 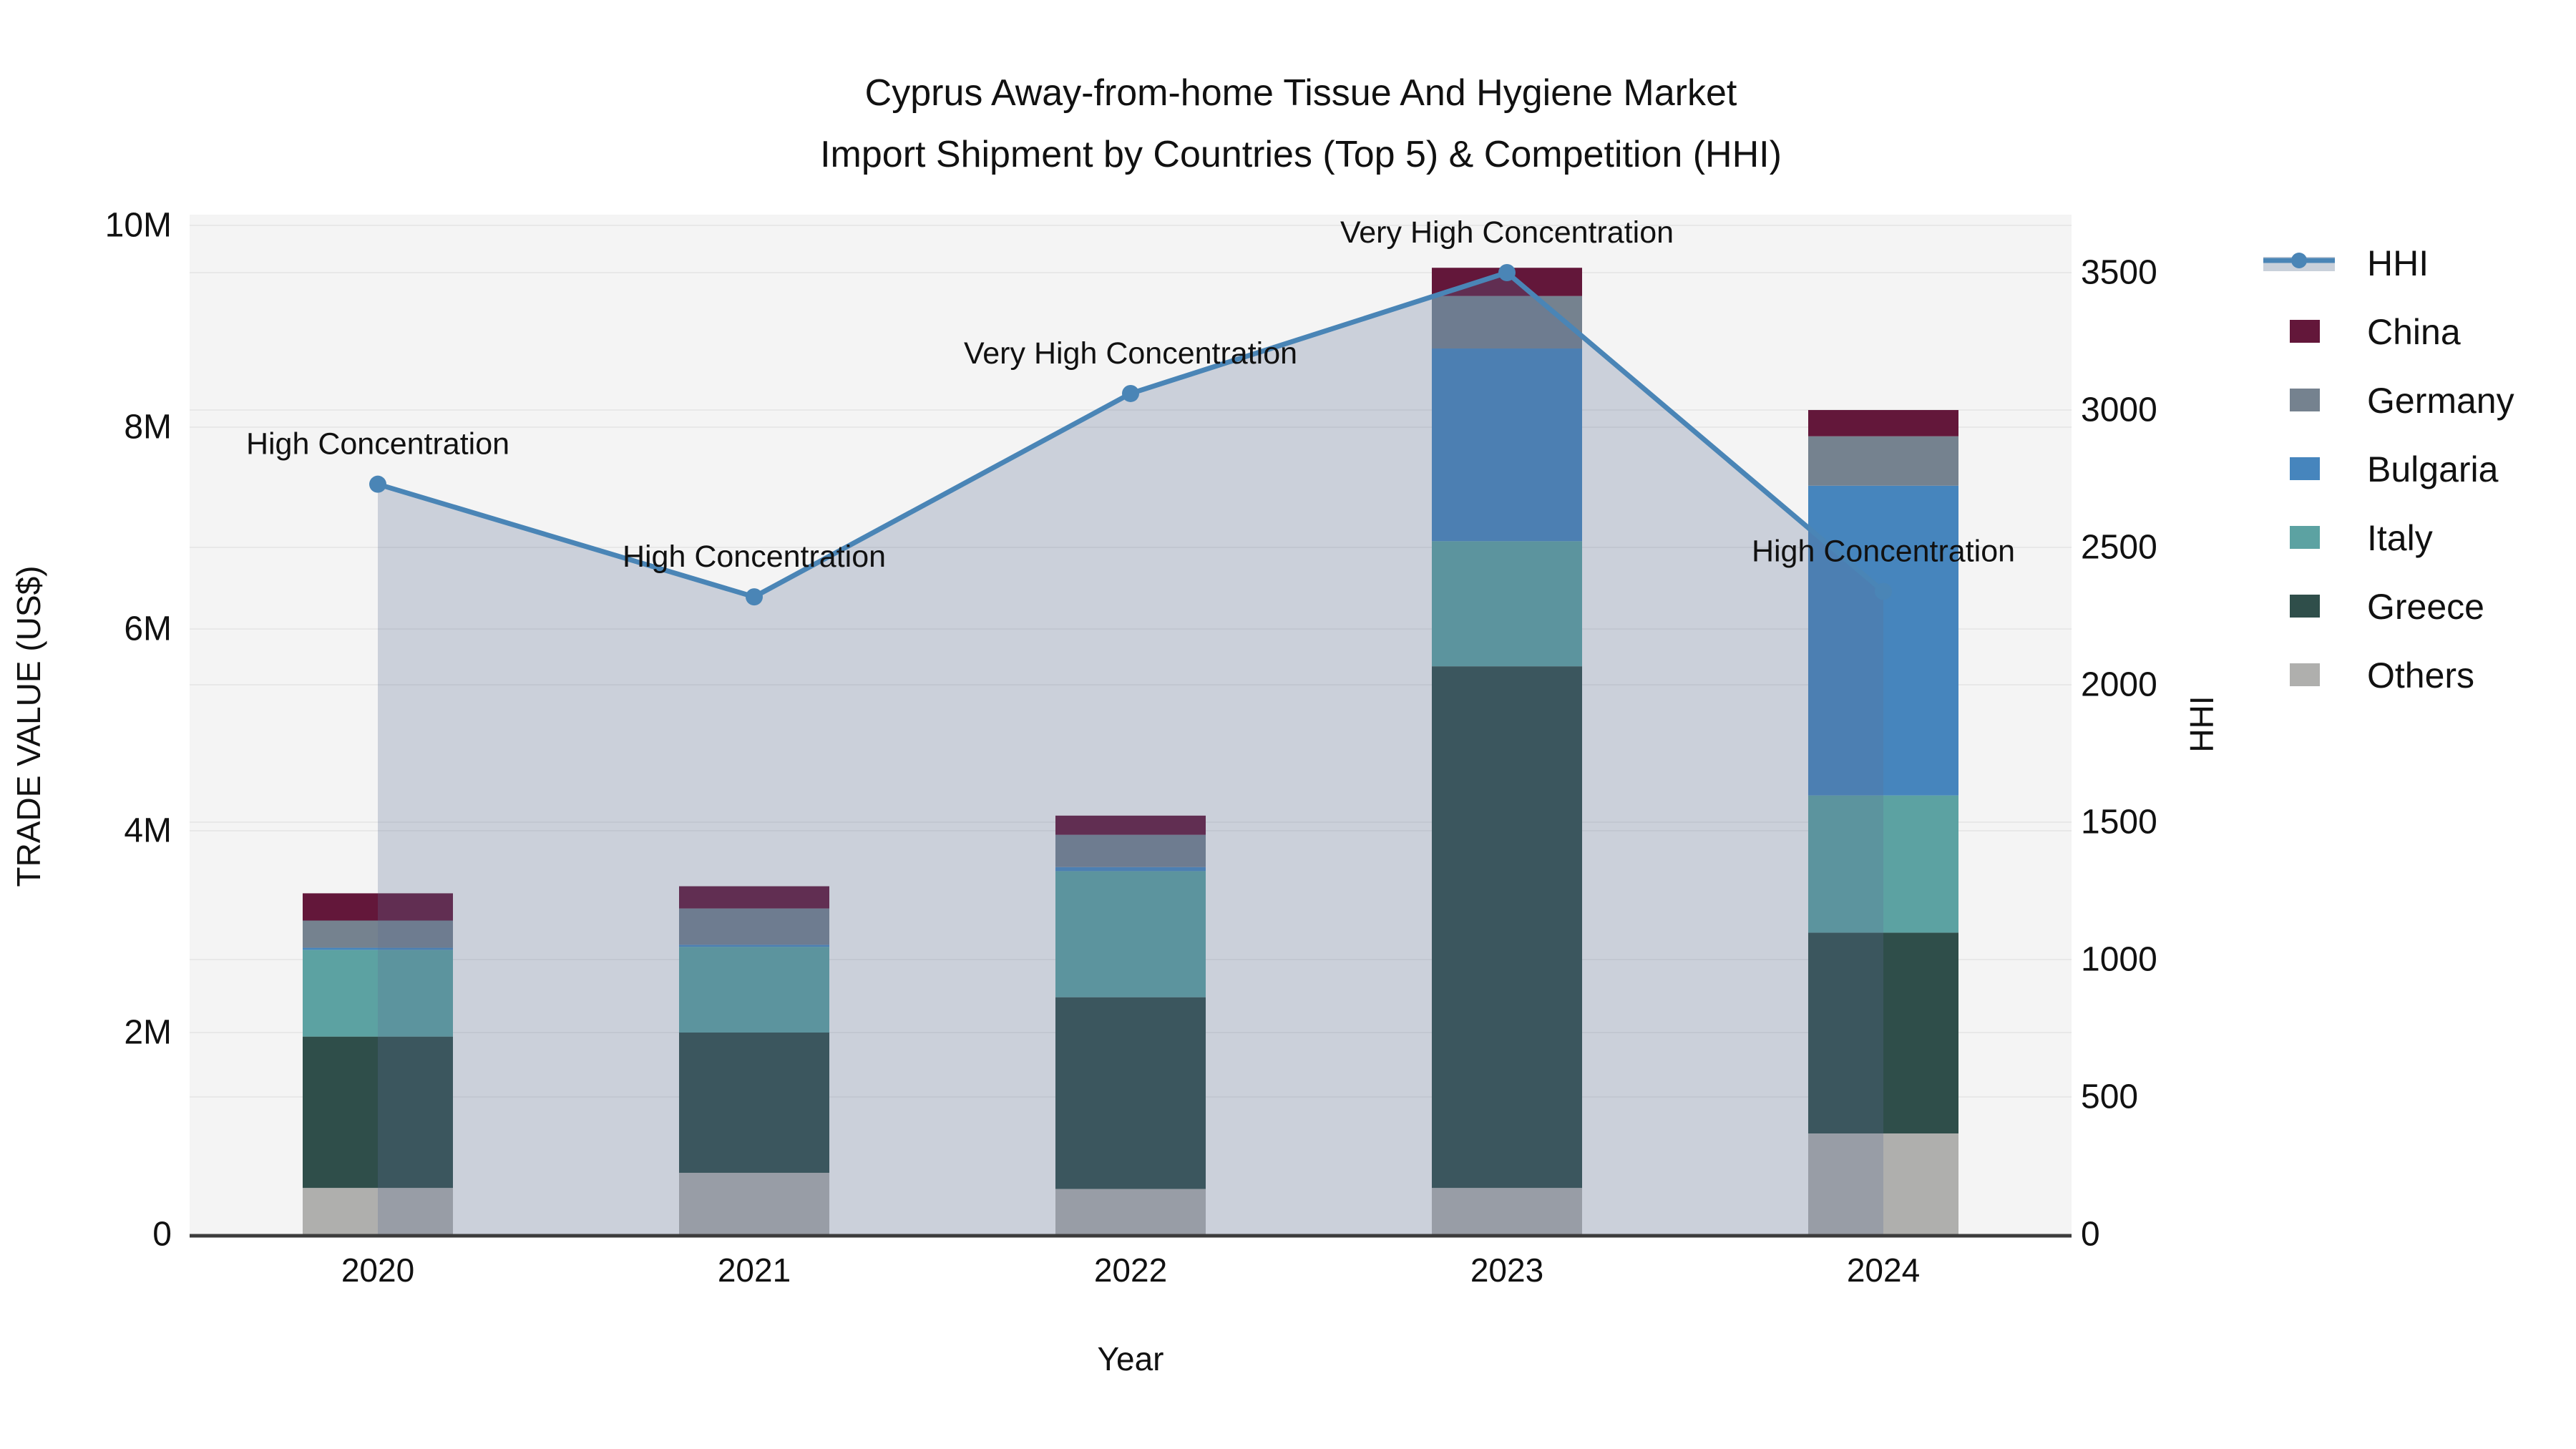 What do you see at coordinates (2305, 331) in the screenshot?
I see `legend-swatch-china` at bounding box center [2305, 331].